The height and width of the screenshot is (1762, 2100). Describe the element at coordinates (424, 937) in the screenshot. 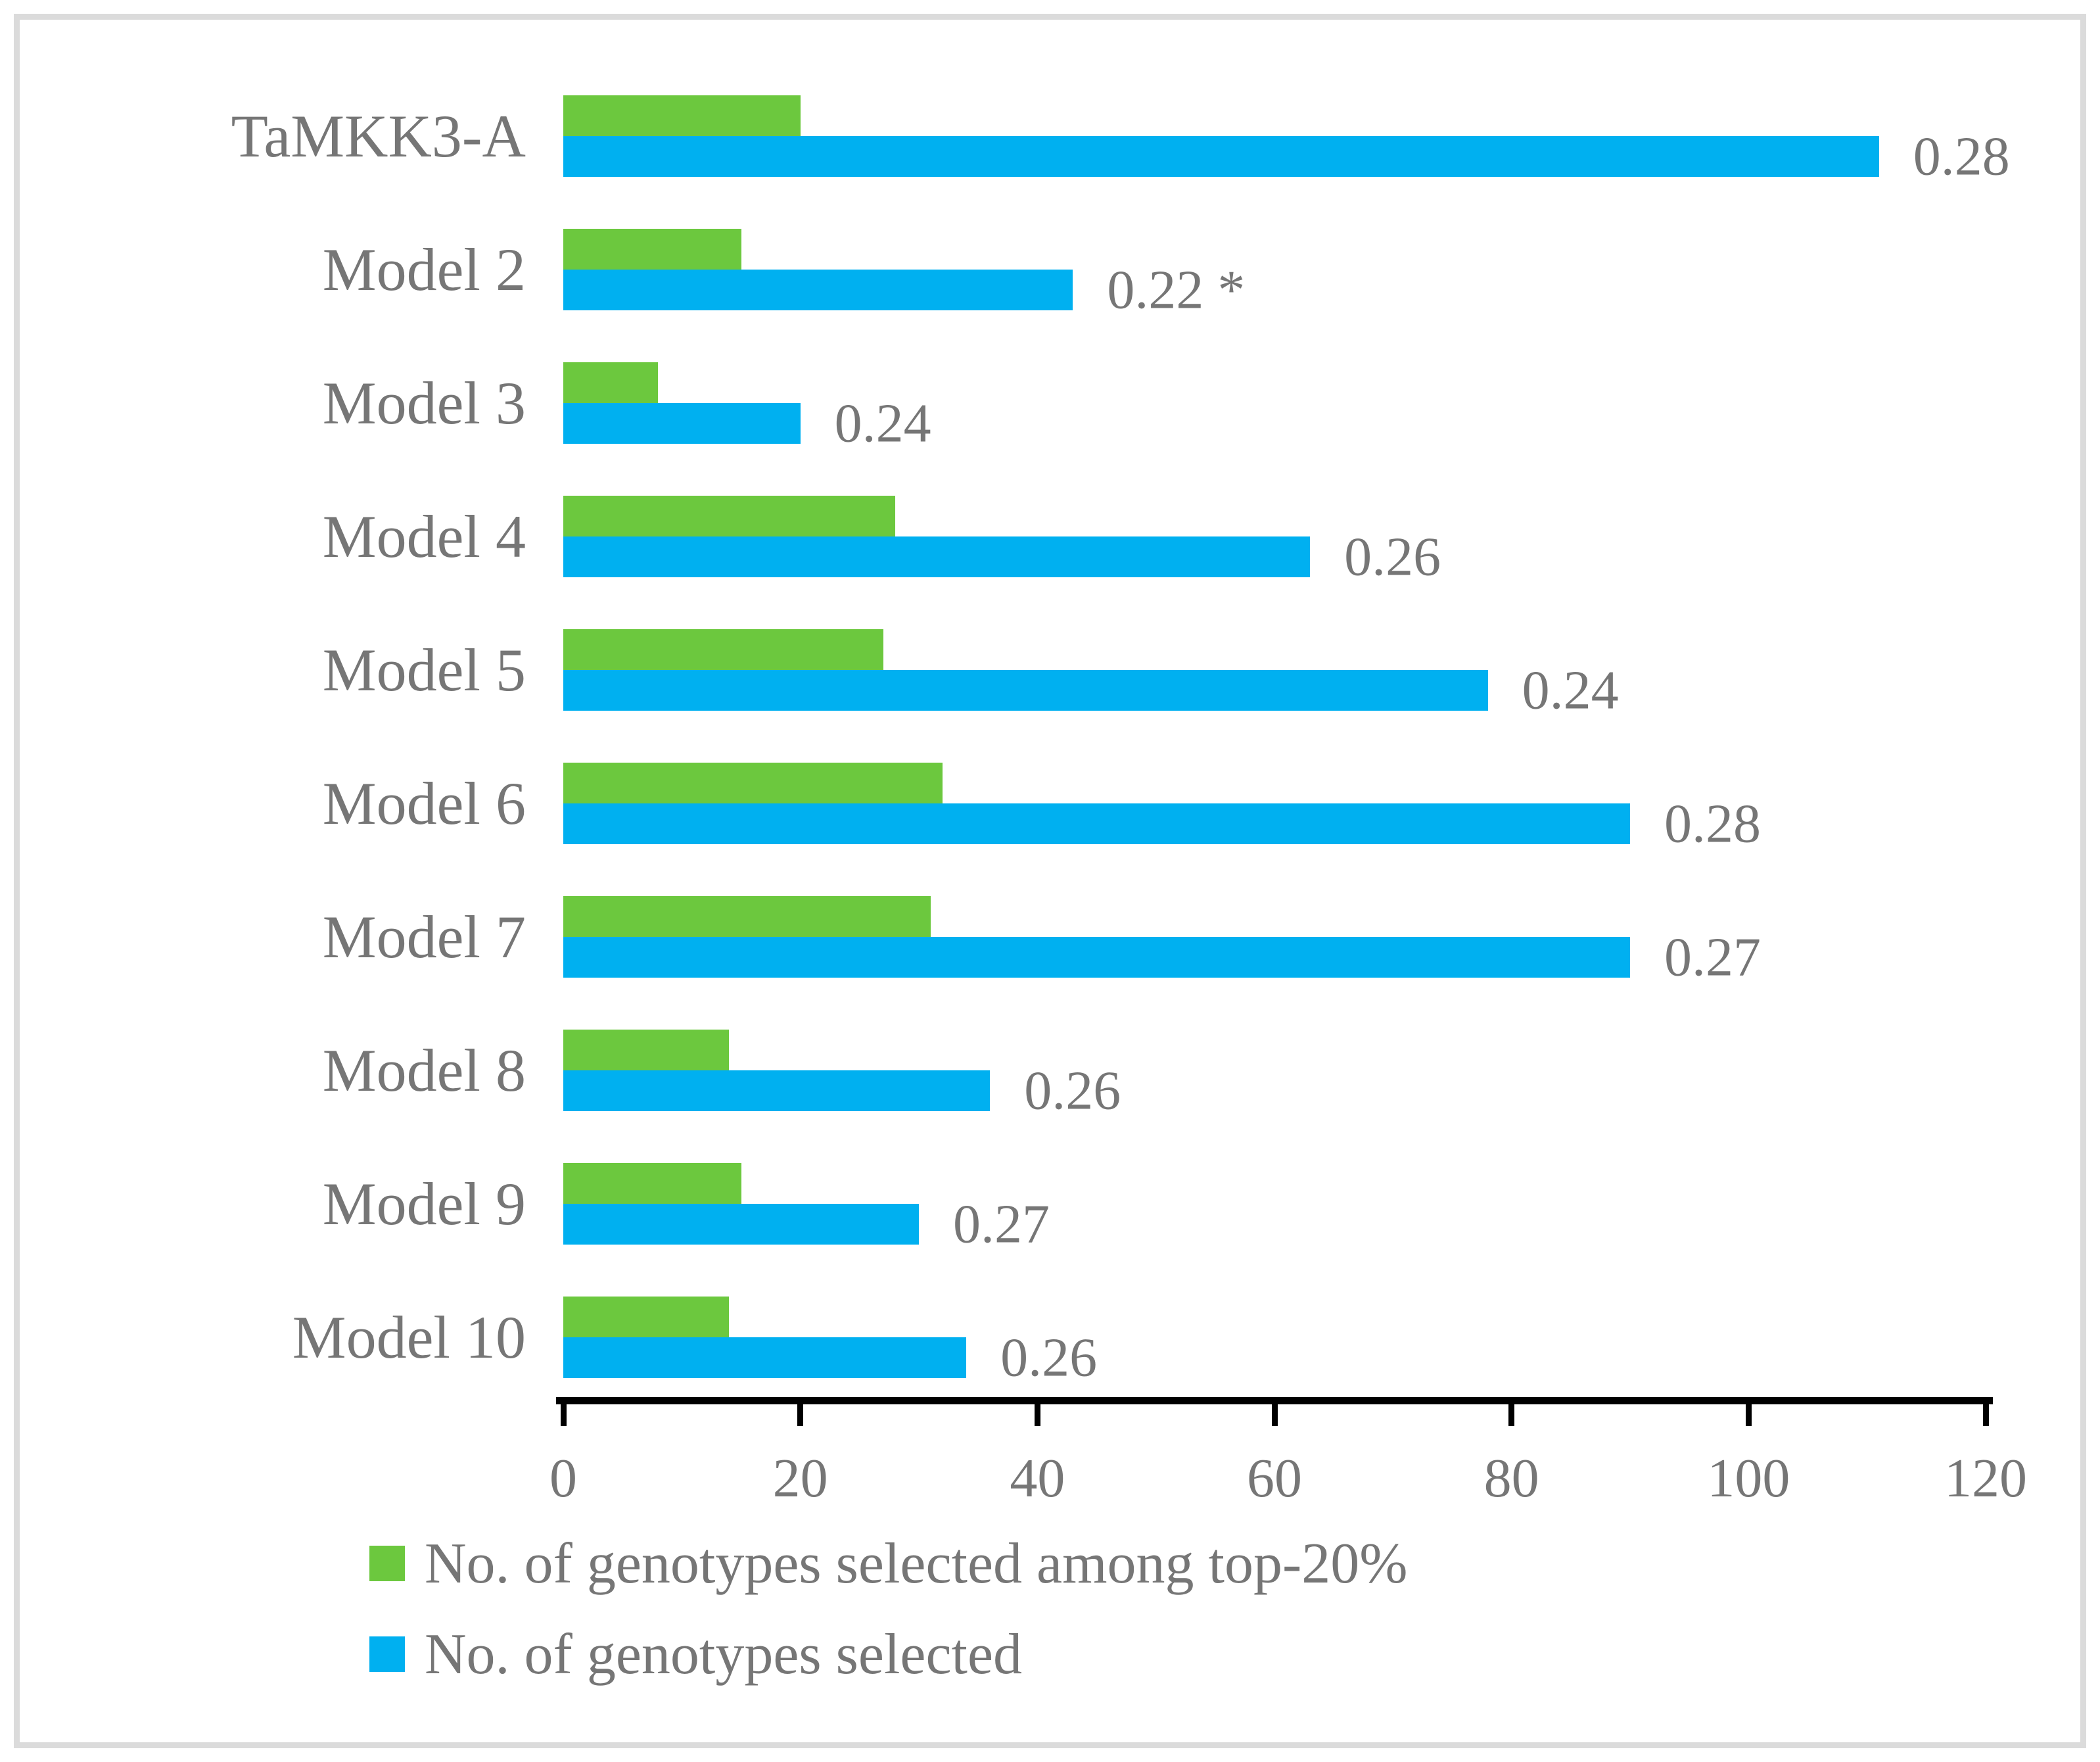

I see `category-label: Model 7` at that location.